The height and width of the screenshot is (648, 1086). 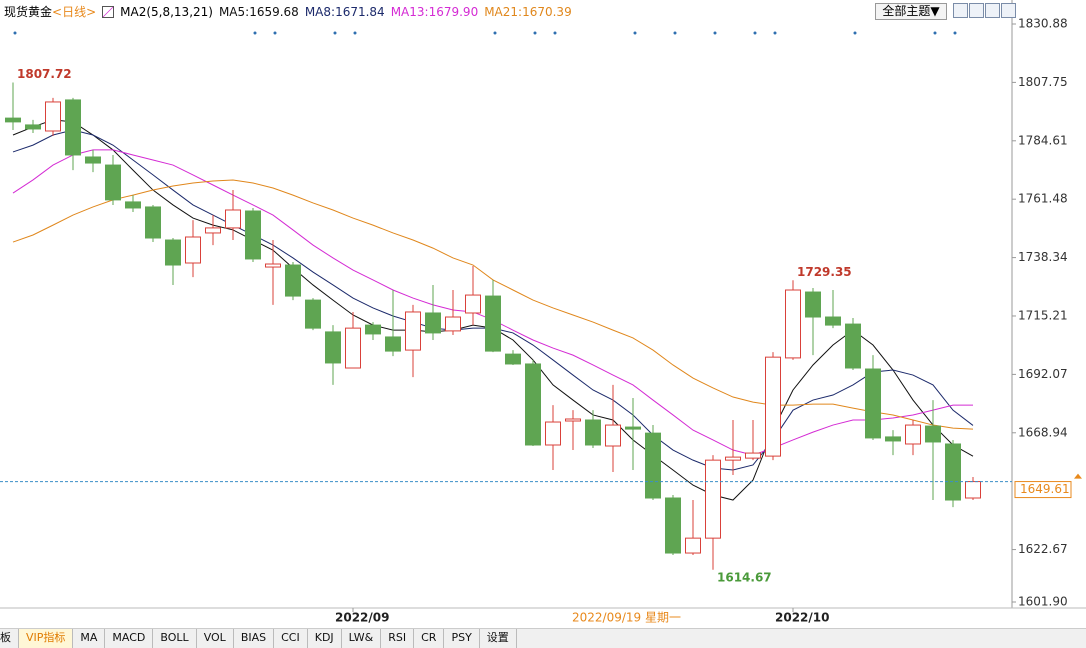 I want to click on price-label-box, so click(x=1043, y=490).